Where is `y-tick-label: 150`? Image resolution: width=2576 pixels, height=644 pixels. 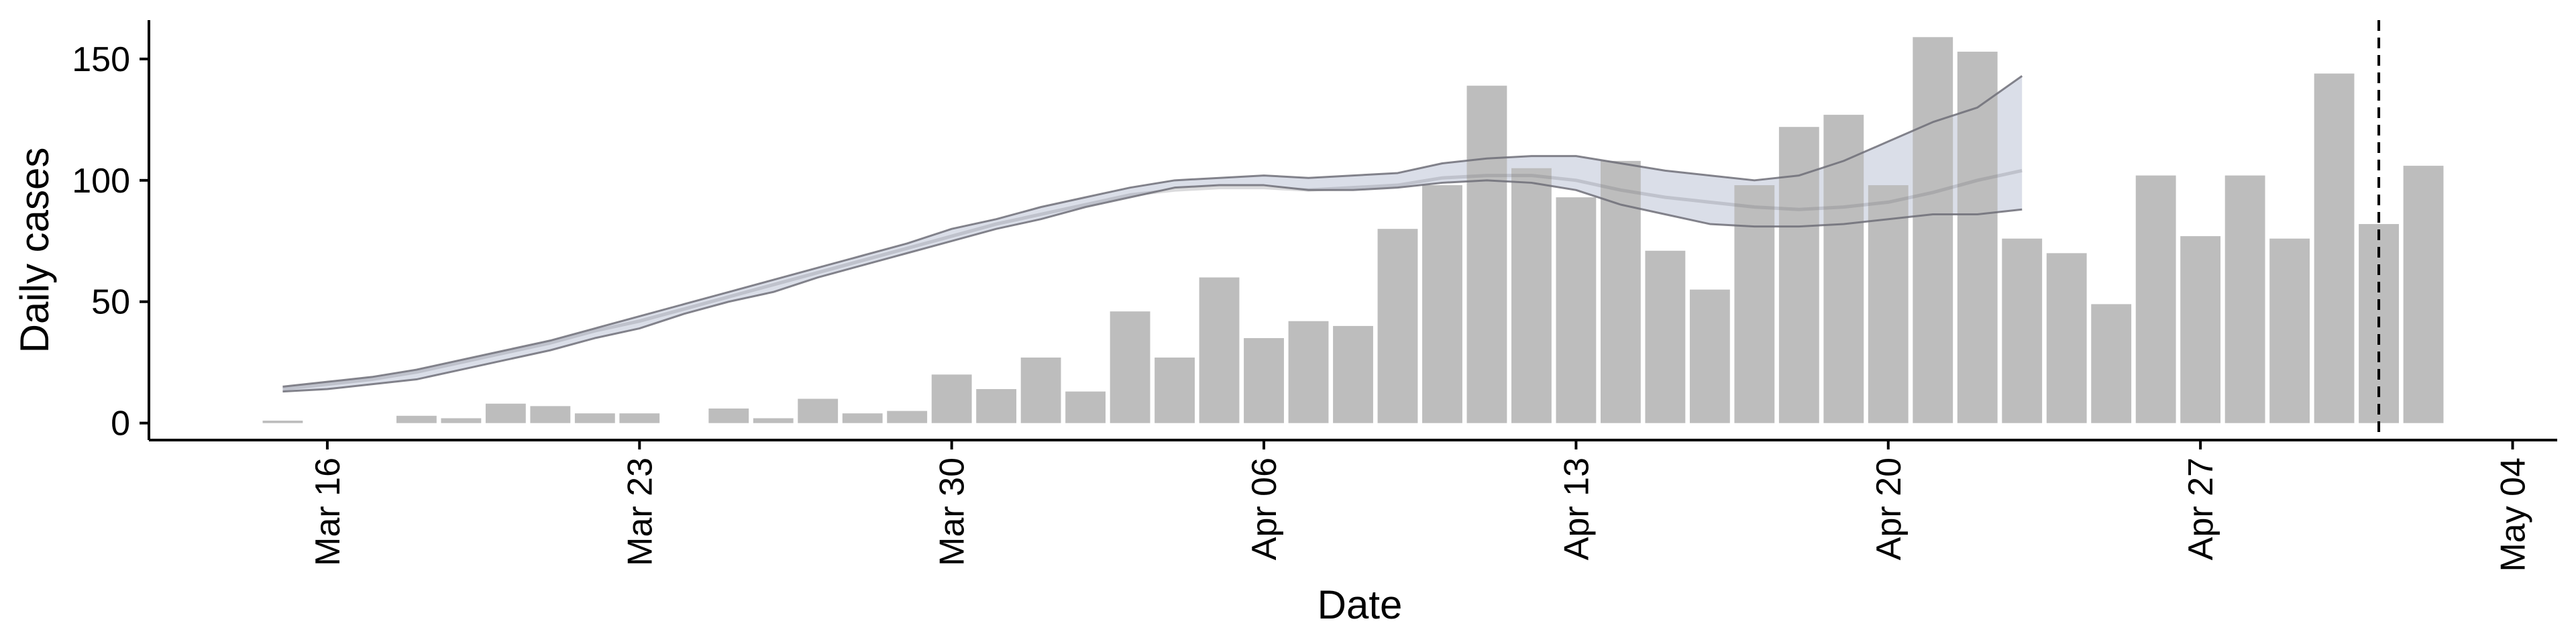 y-tick-label: 150 is located at coordinates (101, 59).